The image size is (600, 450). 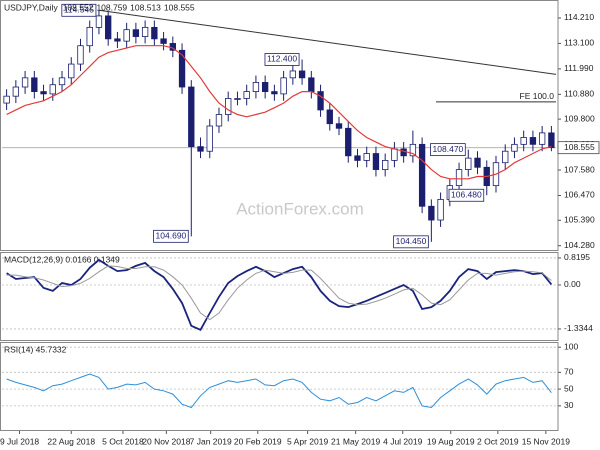 What do you see at coordinates (579, 195) in the screenshot?
I see `y-tick-label: 106.470` at bounding box center [579, 195].